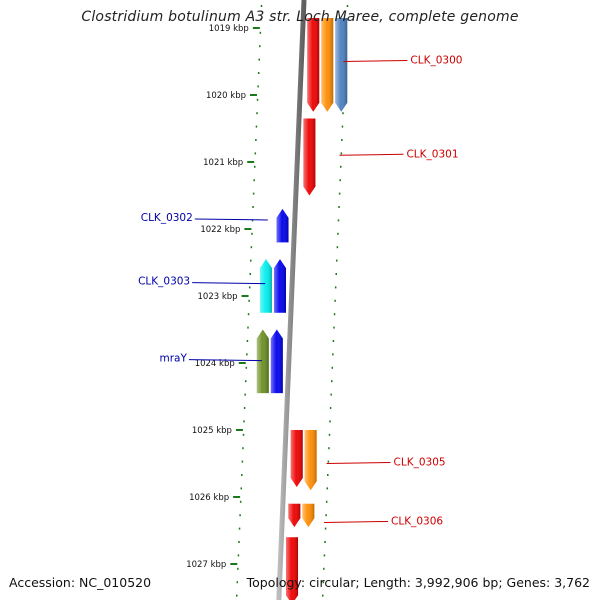 The width and height of the screenshot is (600, 604). I want to click on genome-backbone, so click(291, 300).